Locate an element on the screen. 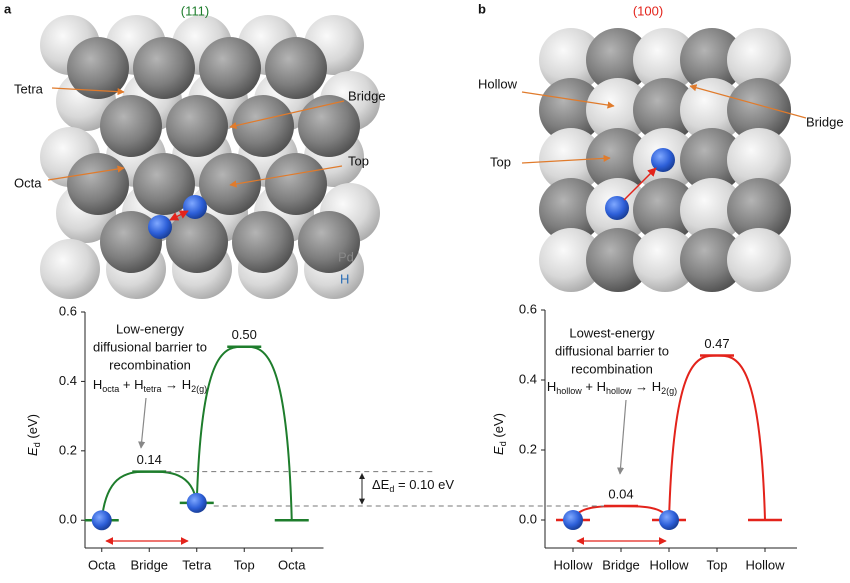 The height and width of the screenshot is (583, 850). text-part: ΔE is located at coordinates (381, 484).